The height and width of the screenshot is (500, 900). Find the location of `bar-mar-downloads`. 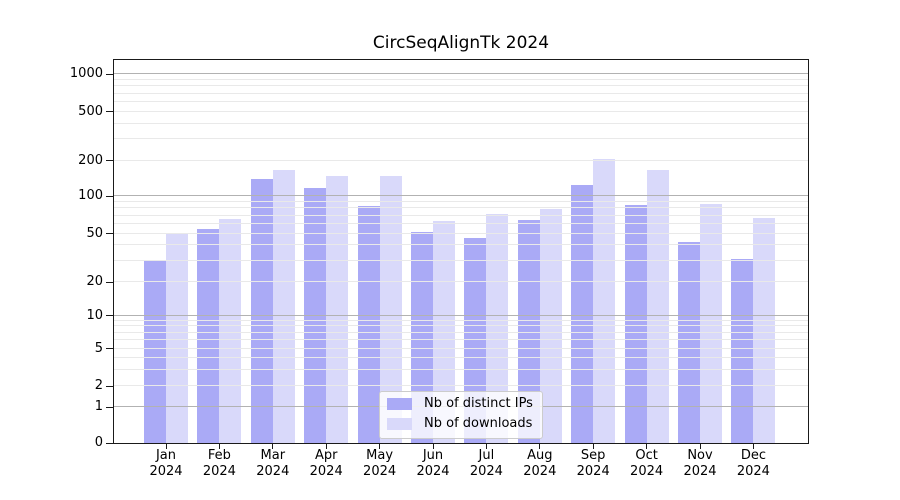

bar-mar-downloads is located at coordinates (283, 306).